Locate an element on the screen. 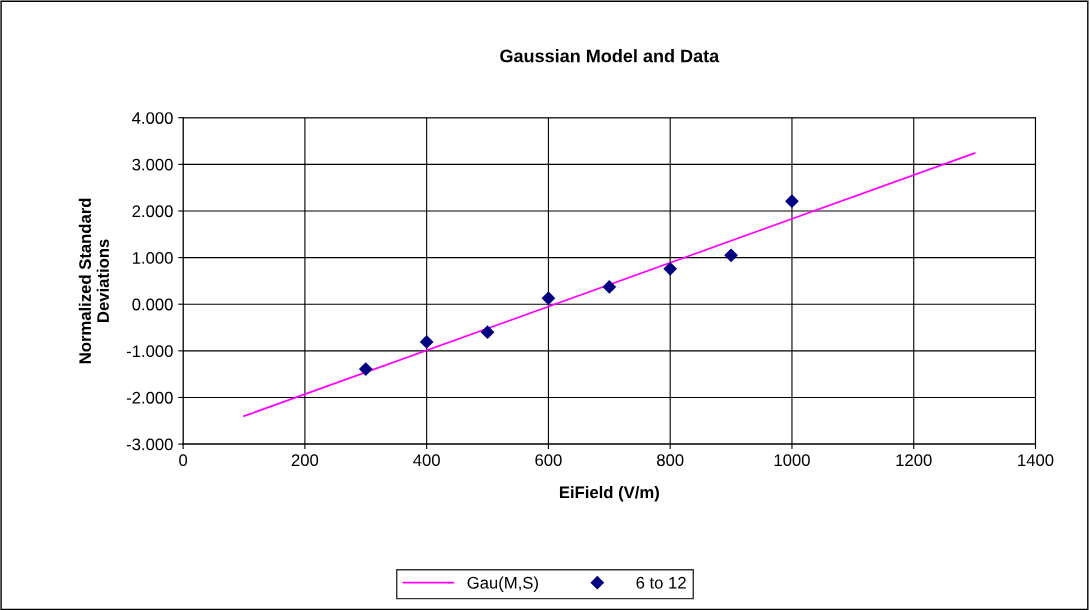 This screenshot has width=1090, height=610. legend-label: 6 to 12 is located at coordinates (661, 582).